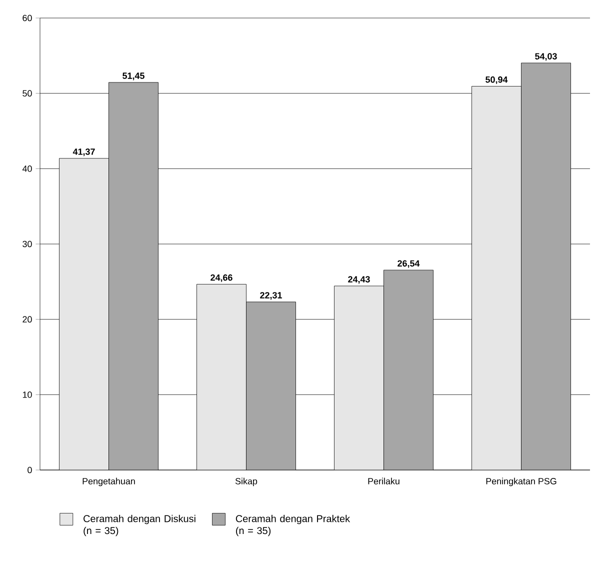 This screenshot has height=564, width=596. What do you see at coordinates (221, 278) in the screenshot?
I see `data-label: 24,66` at bounding box center [221, 278].